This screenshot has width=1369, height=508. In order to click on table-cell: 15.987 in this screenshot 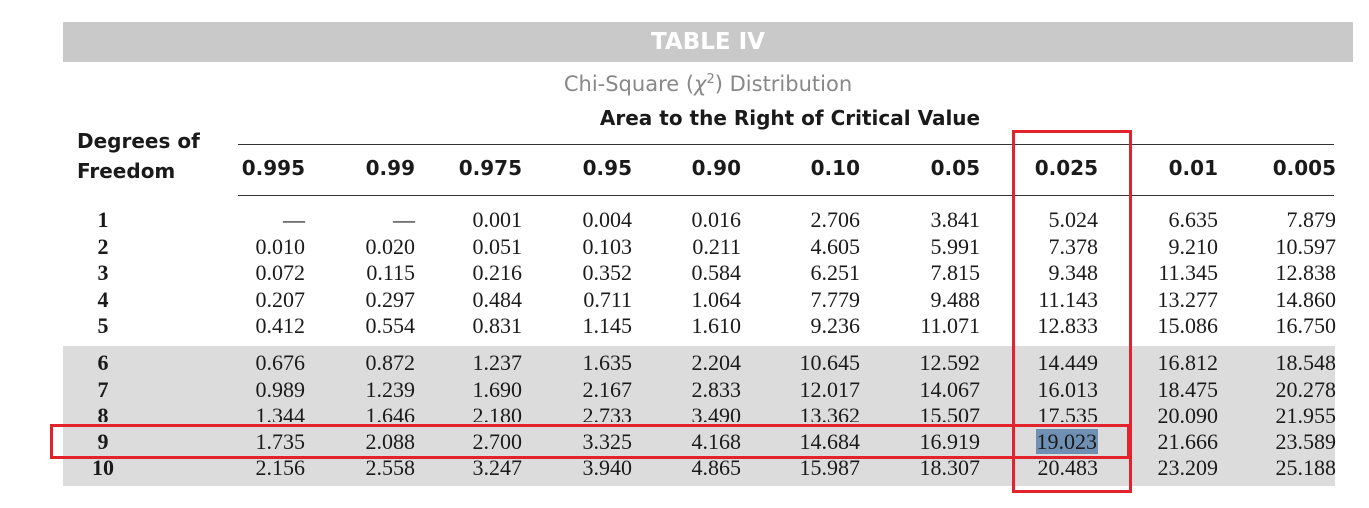, I will do `click(830, 467)`.